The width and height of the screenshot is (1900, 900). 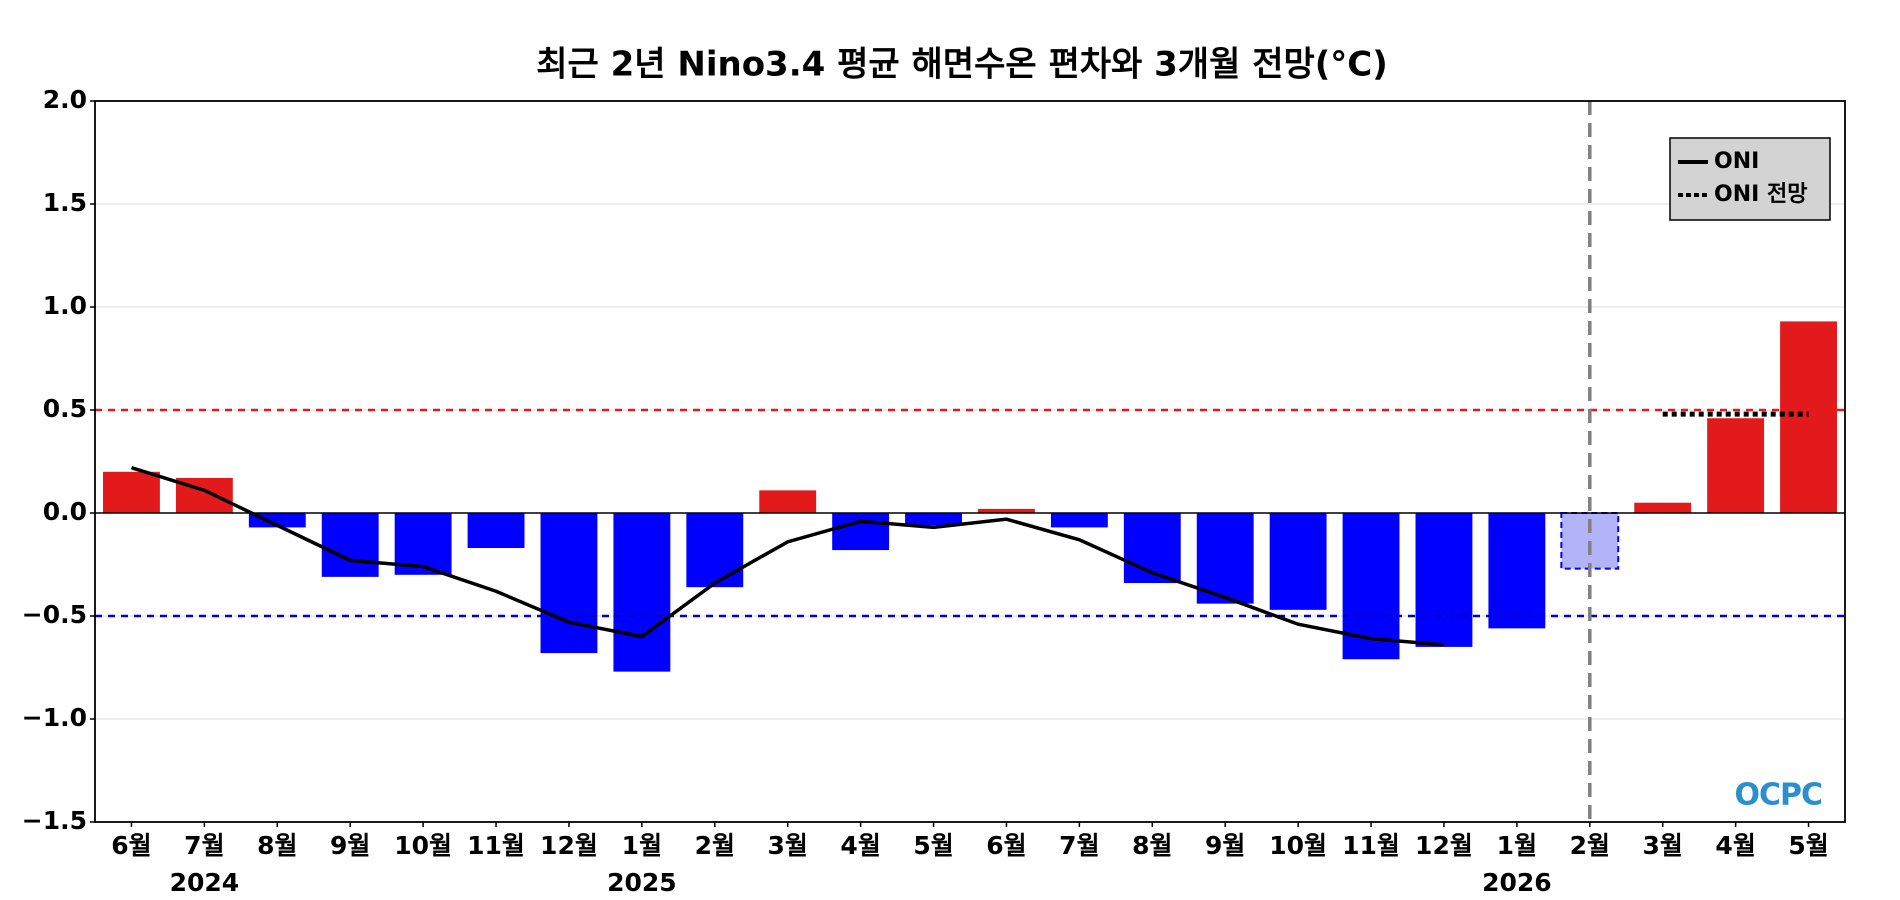 What do you see at coordinates (1778, 795) in the screenshot?
I see `logo: OCPC` at bounding box center [1778, 795].